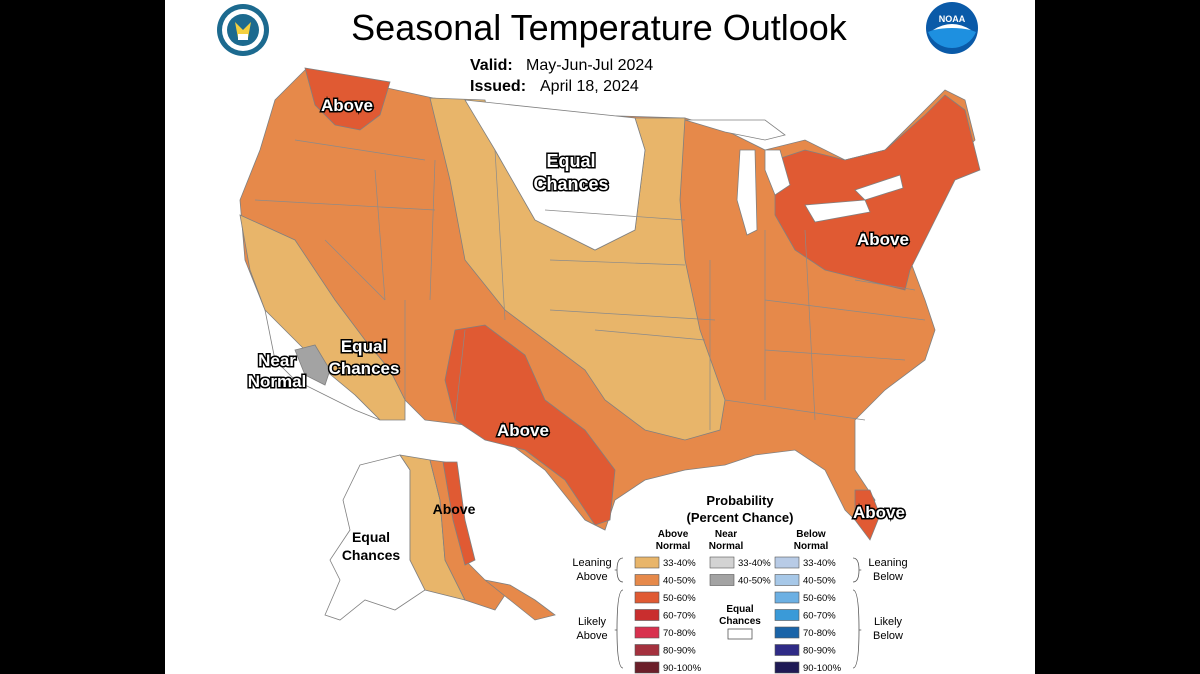 Image resolution: width=1200 pixels, height=674 pixels. What do you see at coordinates (819, 616) in the screenshot?
I see `legend-below-swatch-label: 60-70%` at bounding box center [819, 616].